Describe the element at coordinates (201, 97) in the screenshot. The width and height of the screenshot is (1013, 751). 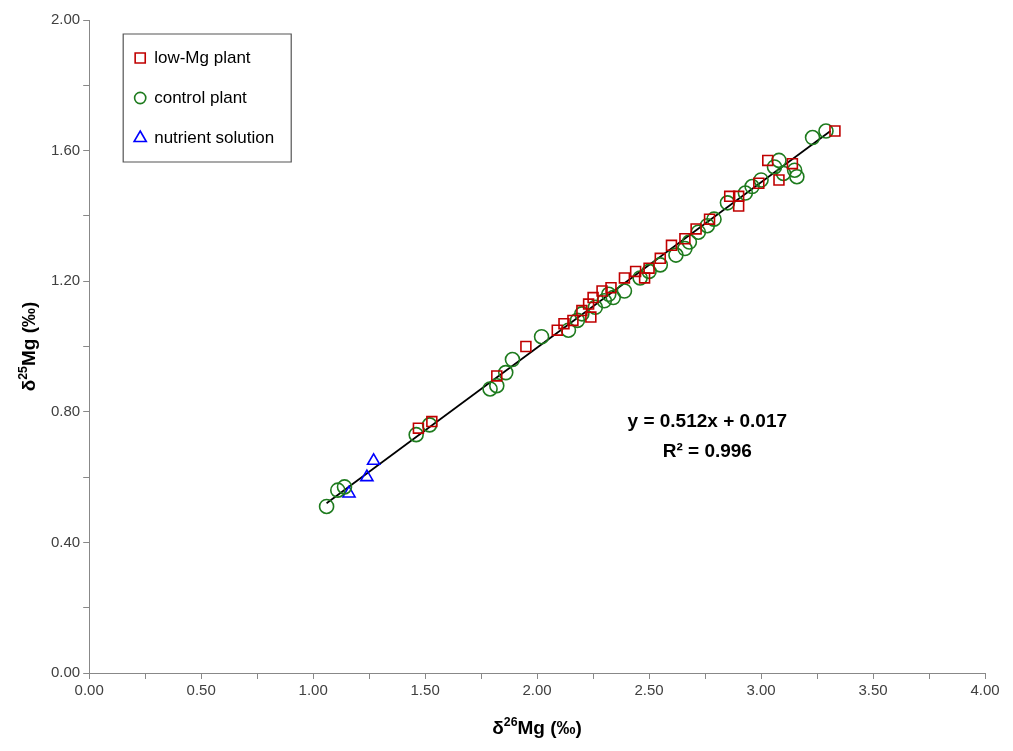
I see `legend-label: control plant` at that location.